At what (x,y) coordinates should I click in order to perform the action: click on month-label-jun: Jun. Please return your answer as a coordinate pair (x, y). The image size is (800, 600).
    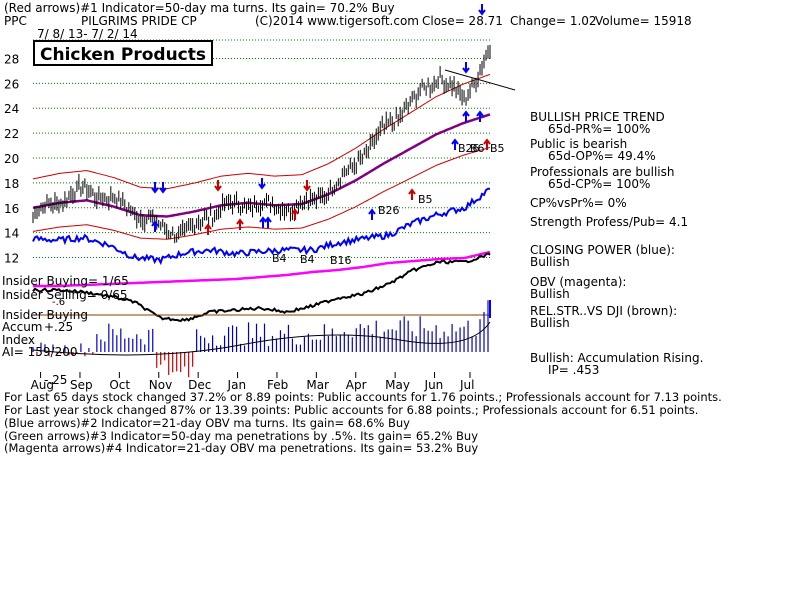
    Looking at the image, I should click on (434, 385).